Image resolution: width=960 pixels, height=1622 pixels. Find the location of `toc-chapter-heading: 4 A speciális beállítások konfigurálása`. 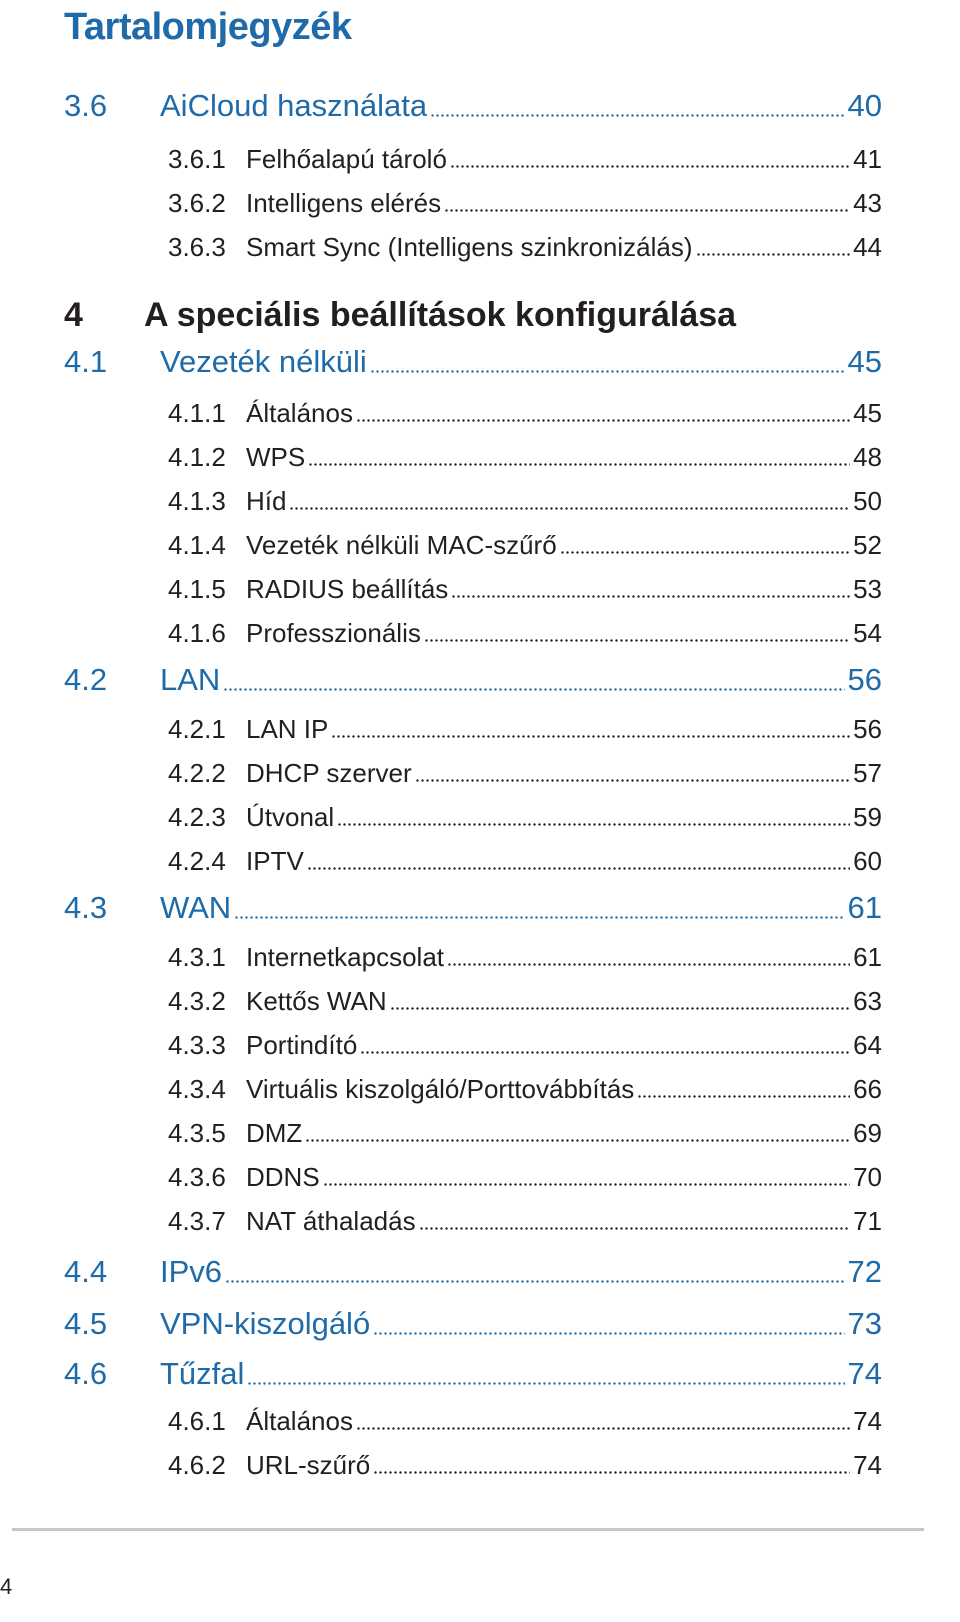

toc-chapter-heading: 4 A speciális beállítások konfigurálása is located at coordinates (473, 315).